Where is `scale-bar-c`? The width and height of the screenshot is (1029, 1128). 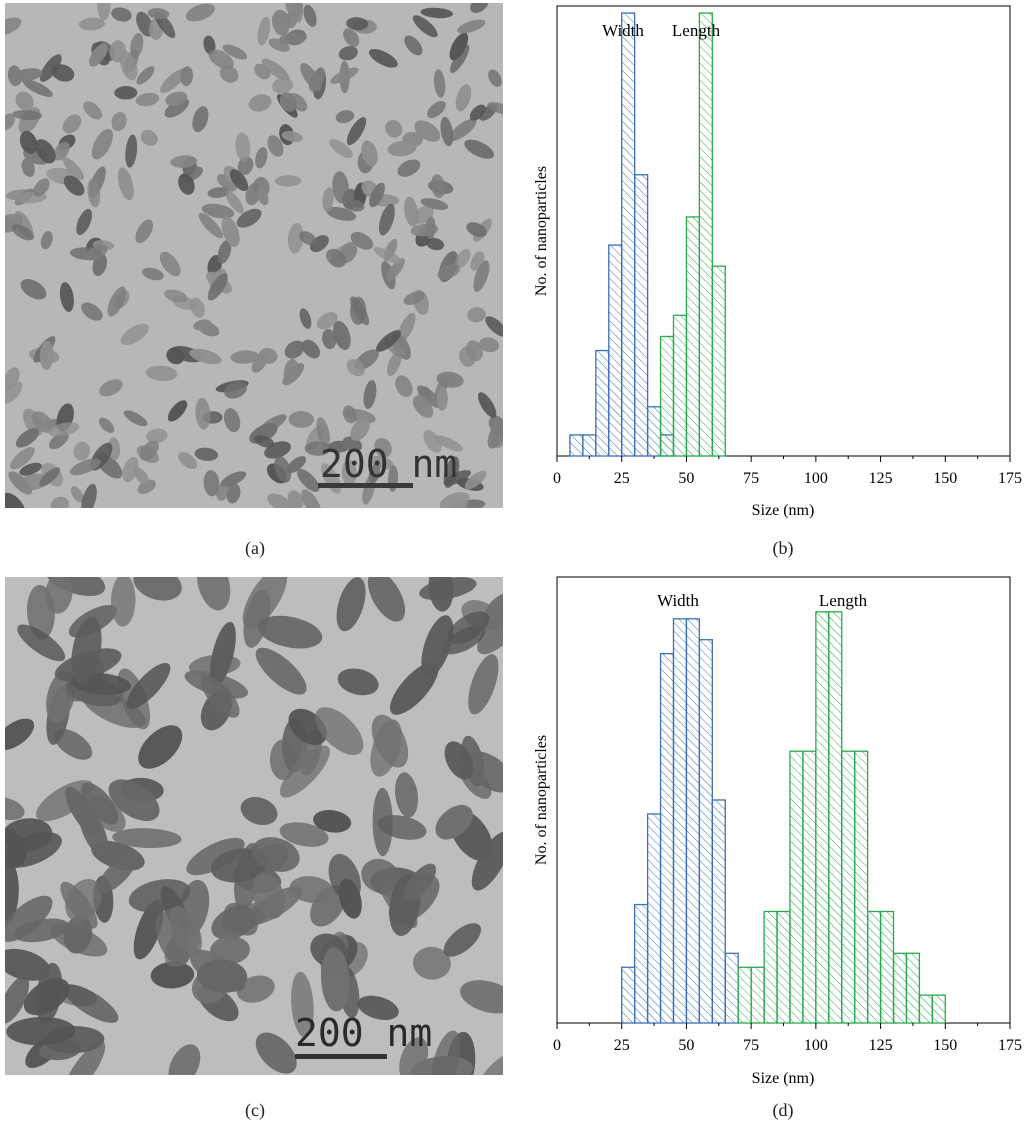 scale-bar-c is located at coordinates (341, 1056).